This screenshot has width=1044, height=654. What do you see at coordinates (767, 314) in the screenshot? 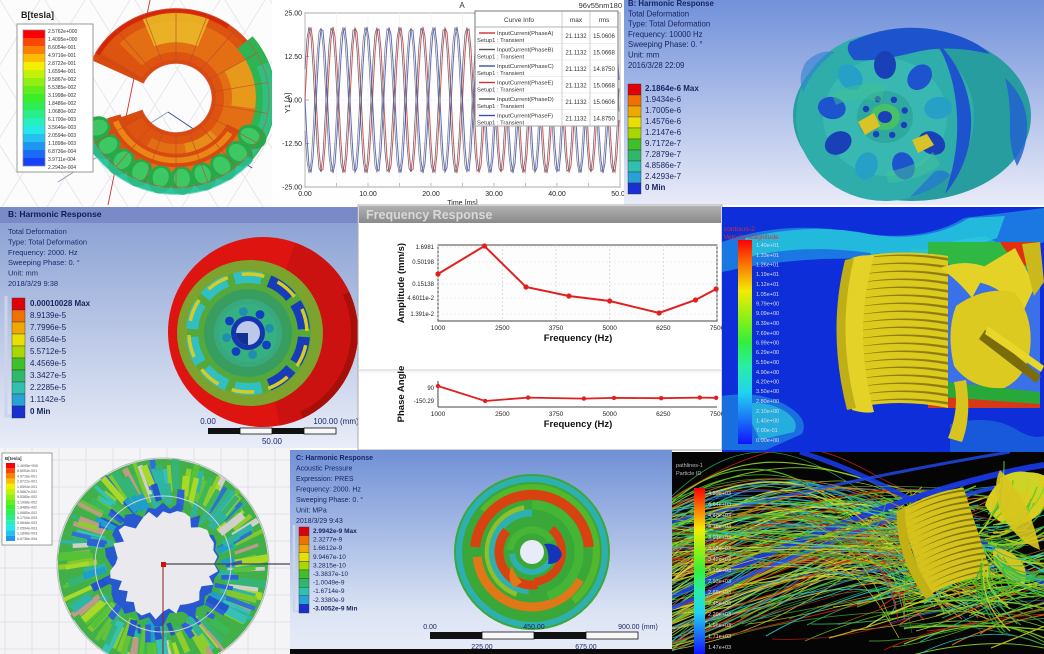
I see `svg-text: 9.09e+00` at bounding box center [767, 314].